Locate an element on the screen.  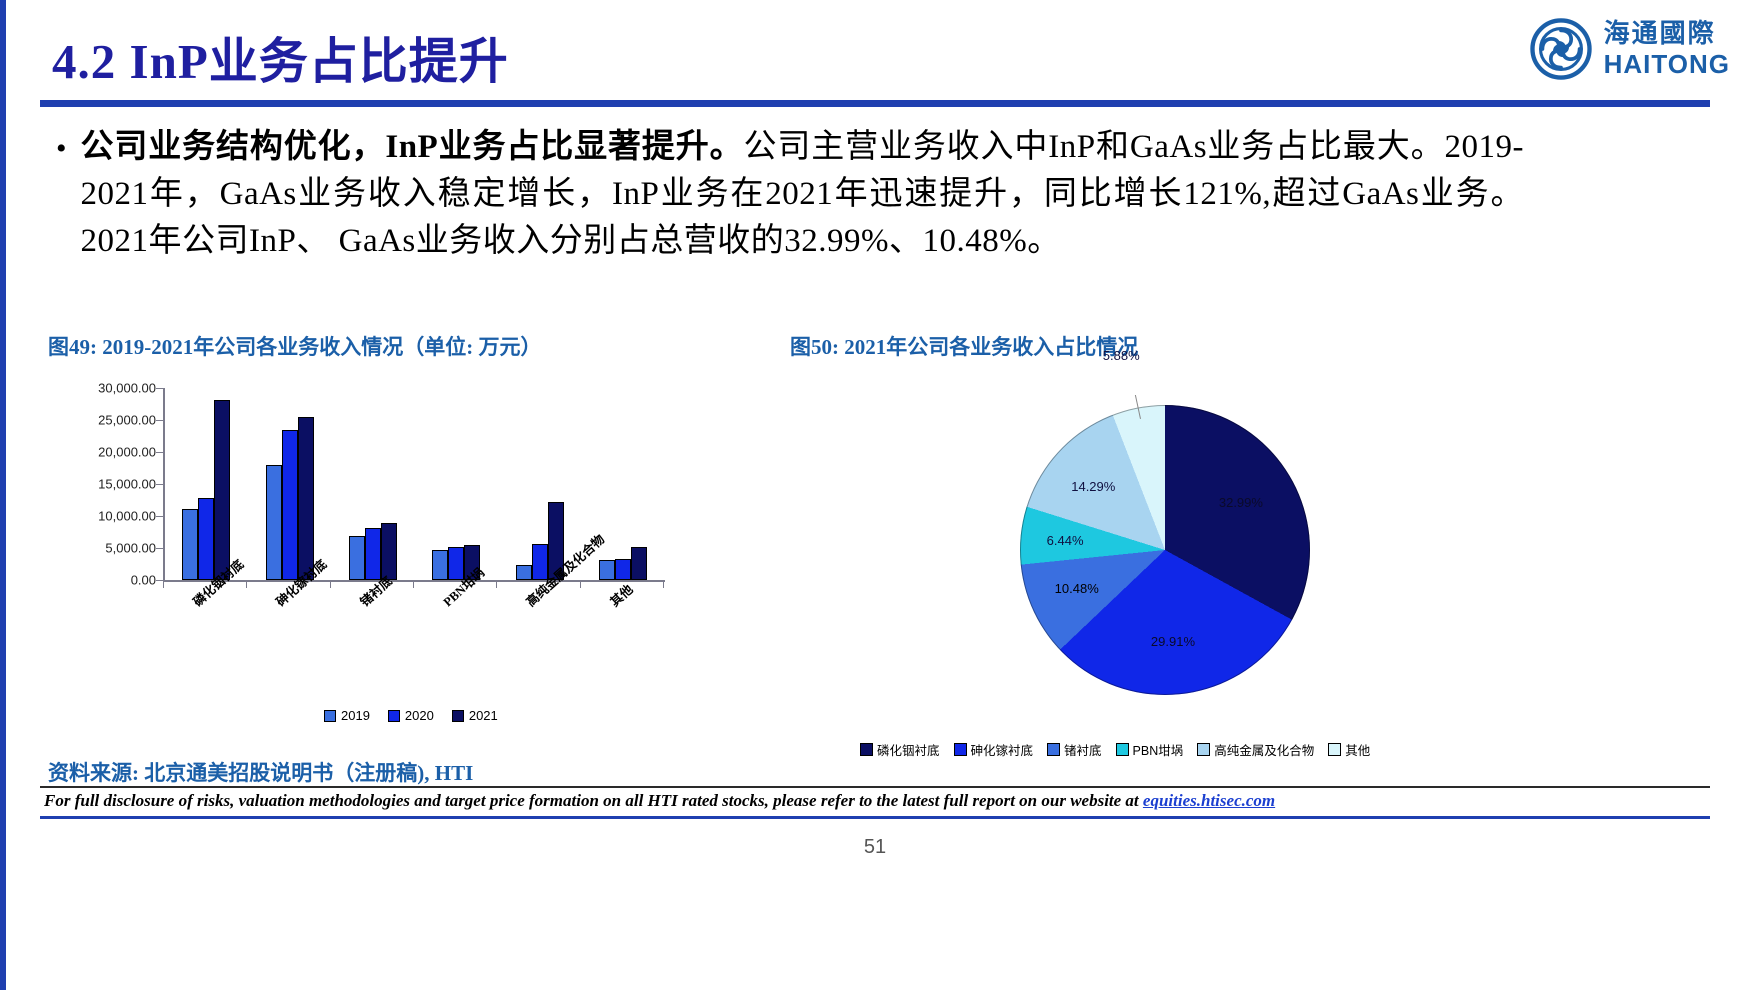
pie-chart-legend: 磷化铟衬底 砷化镓衬底 锗衬底 PBN坩埚 高纯金属及化合物 其他 is located at coordinates (1115, 749).